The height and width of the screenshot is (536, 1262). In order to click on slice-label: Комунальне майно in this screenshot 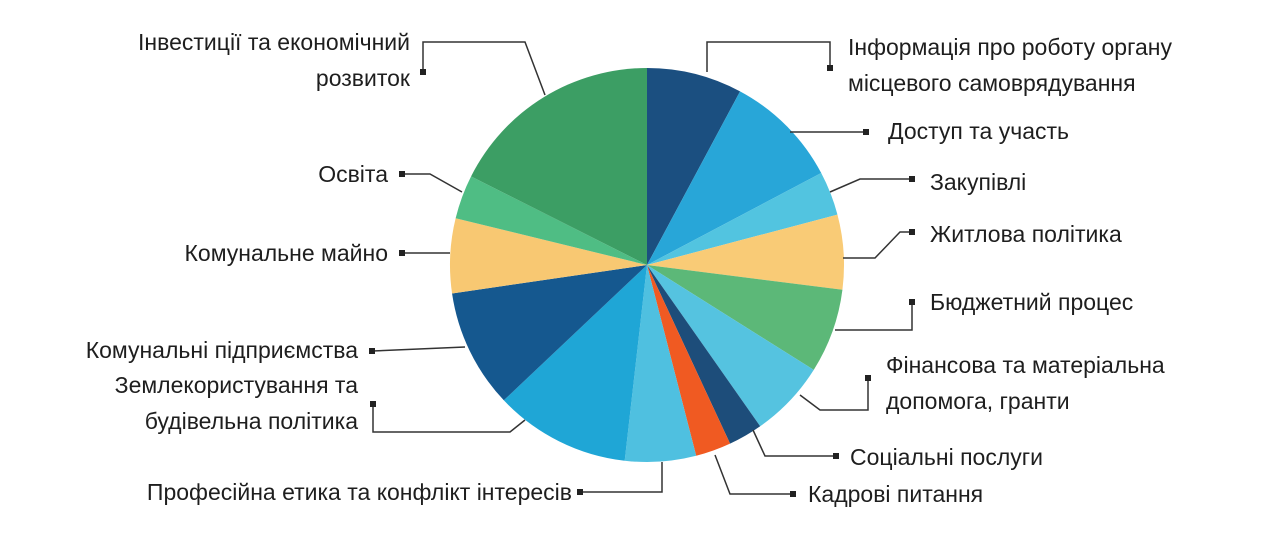, I will do `click(286, 253)`.